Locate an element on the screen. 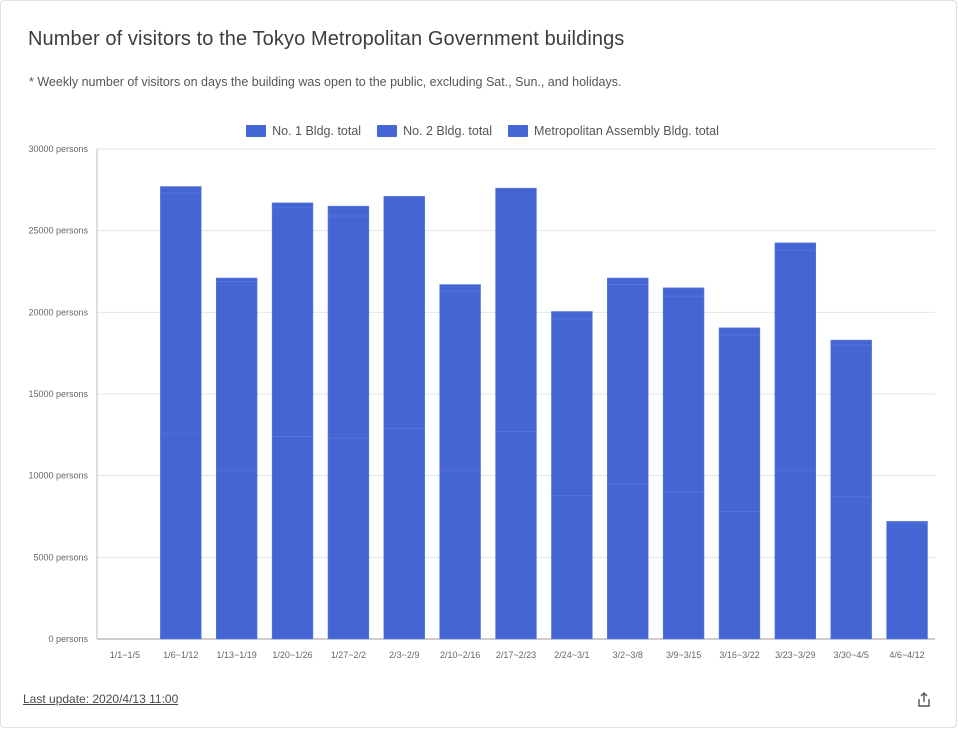  legend-label: No. 1 Bldg. total is located at coordinates (317, 131).